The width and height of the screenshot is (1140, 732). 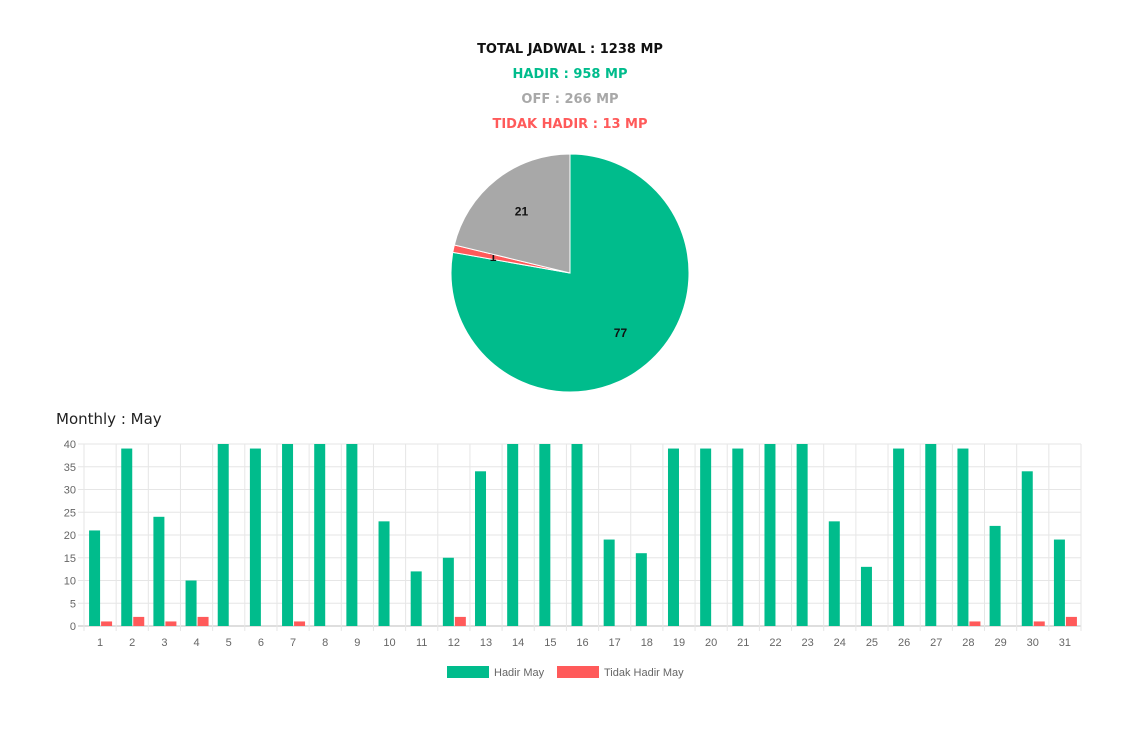 What do you see at coordinates (711, 643) in the screenshot?
I see `x-tick-label: 20` at bounding box center [711, 643].